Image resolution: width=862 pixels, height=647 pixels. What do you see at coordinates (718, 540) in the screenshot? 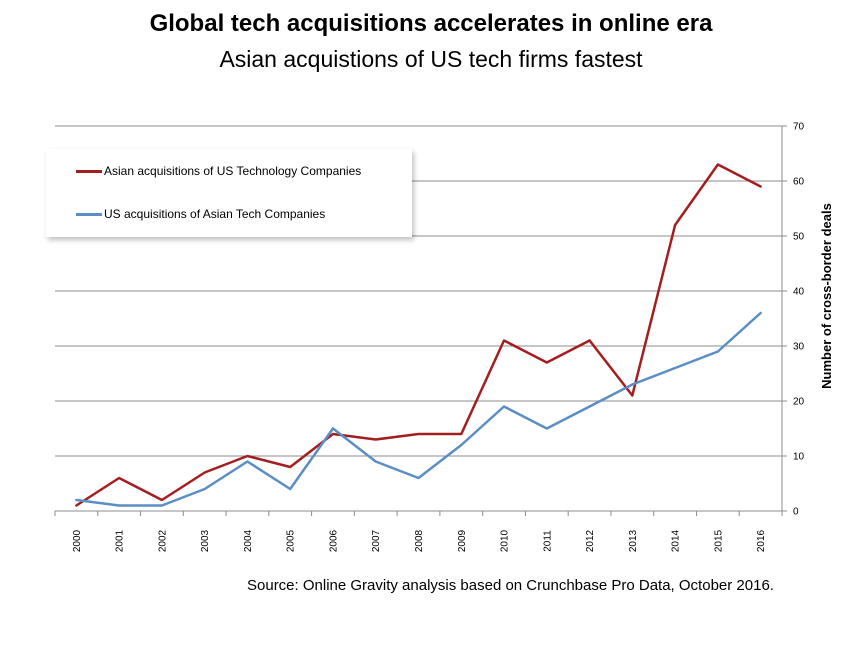
I see `x-tick-label: 2015` at bounding box center [718, 540].